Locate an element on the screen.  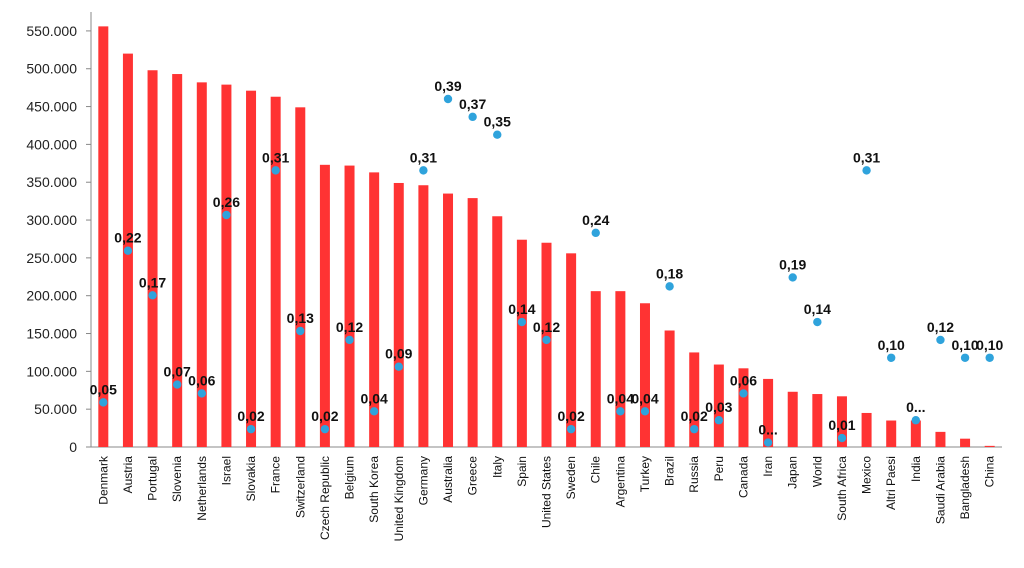
x-tick-label: Greece is located at coordinates (473, 476).